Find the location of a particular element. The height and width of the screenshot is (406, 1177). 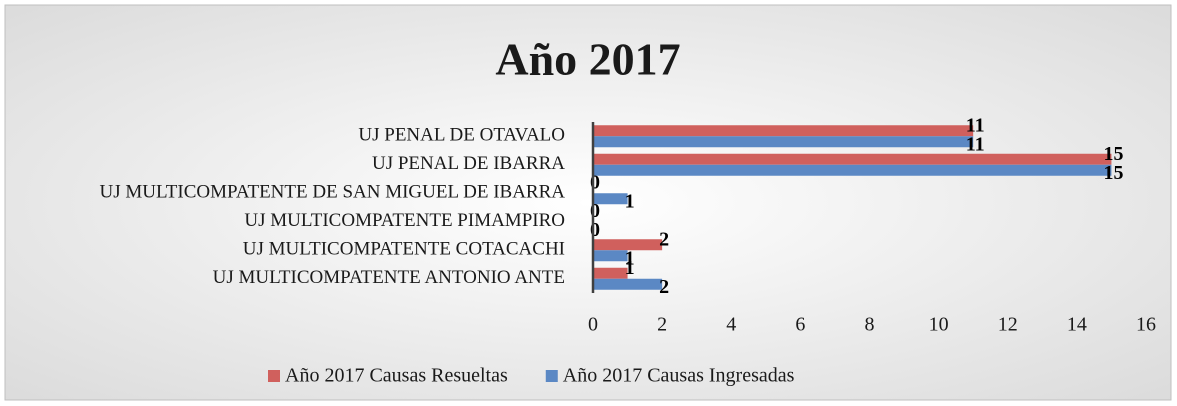

y-tick-label: UJ PENAL DE IBARRA is located at coordinates (468, 163).